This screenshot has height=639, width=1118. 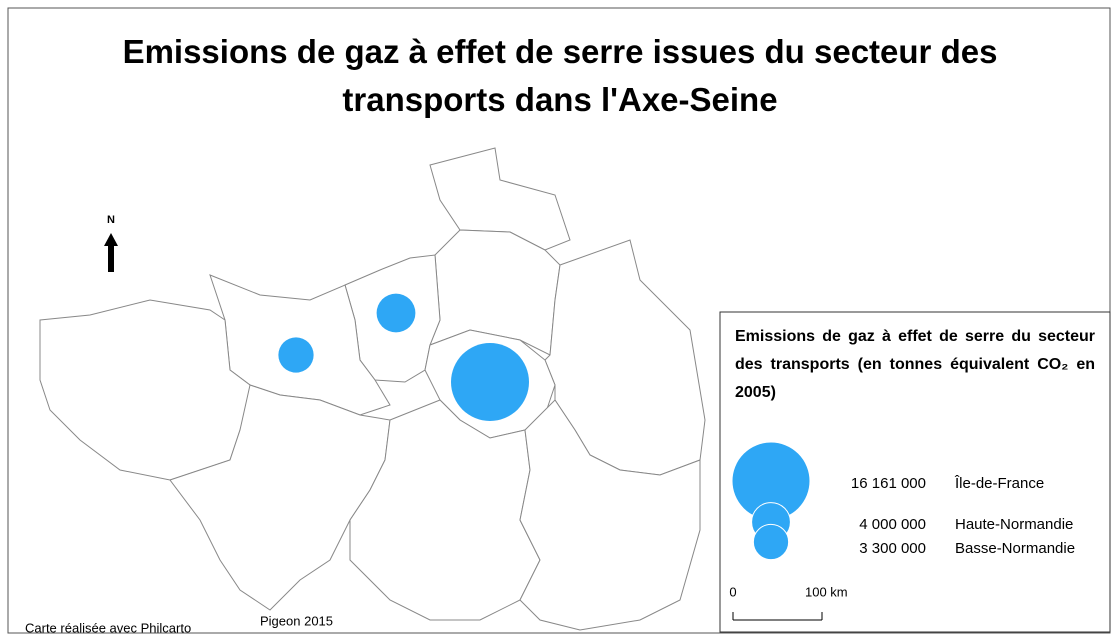 I want to click on legend-value: 16 161 000, so click(x=888, y=483).